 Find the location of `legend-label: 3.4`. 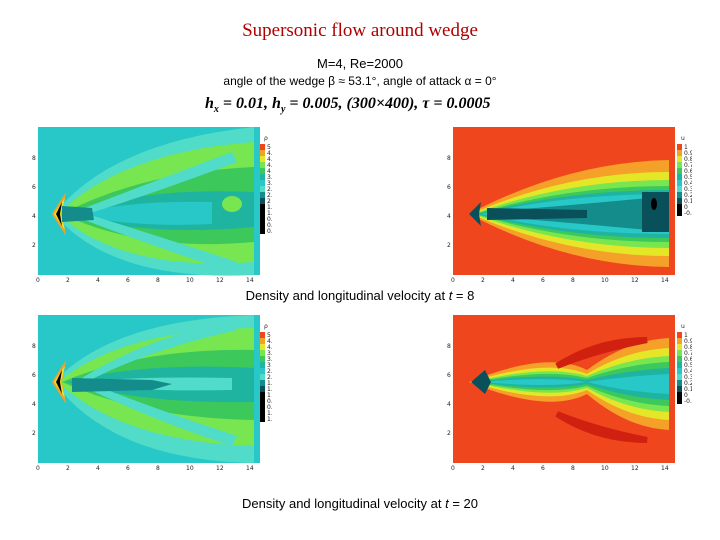

legend-label: 3.4 is located at coordinates (269, 359).